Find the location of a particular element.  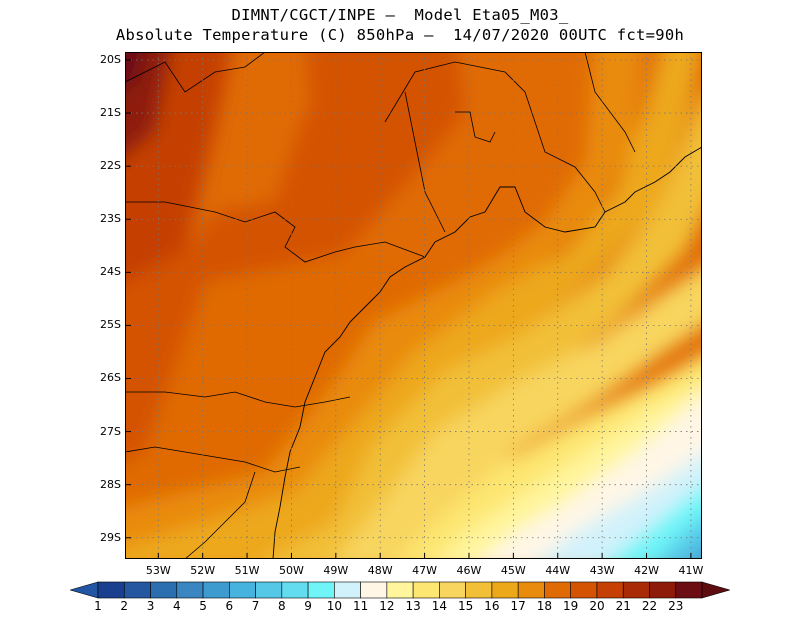

lon-label: 42W is located at coordinates (646, 570).